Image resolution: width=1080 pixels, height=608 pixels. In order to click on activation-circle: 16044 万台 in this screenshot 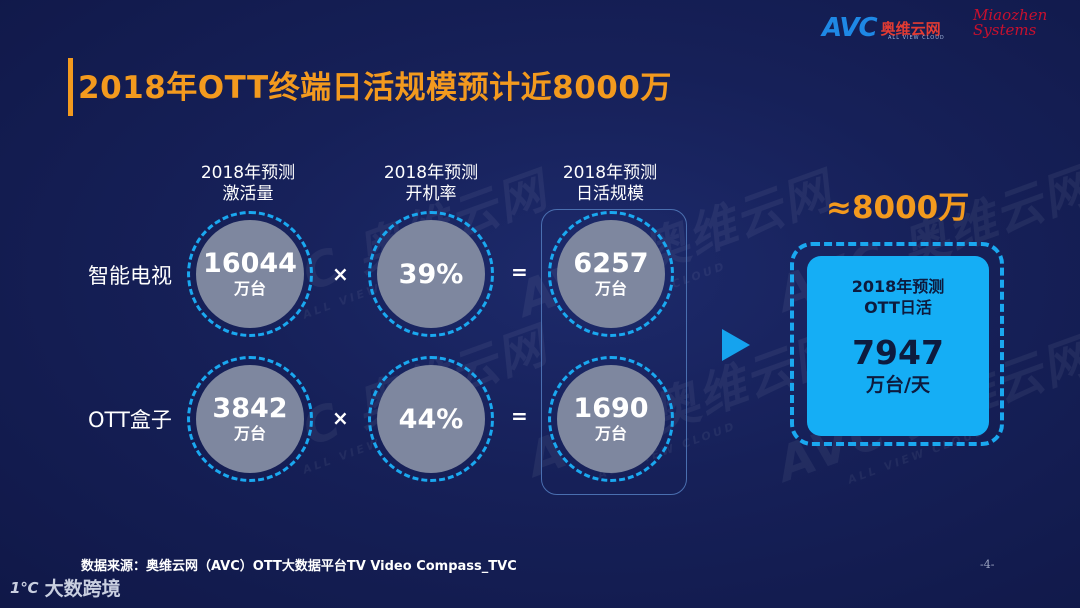, I will do `click(250, 274)`.